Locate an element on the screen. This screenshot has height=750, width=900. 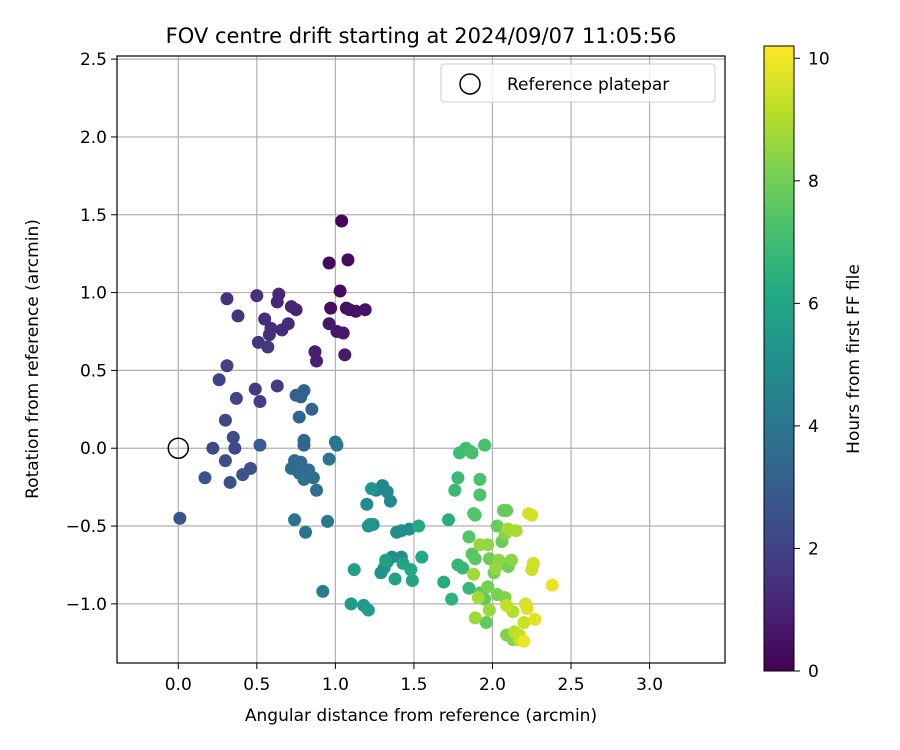
legend-box is located at coordinates (578, 83).